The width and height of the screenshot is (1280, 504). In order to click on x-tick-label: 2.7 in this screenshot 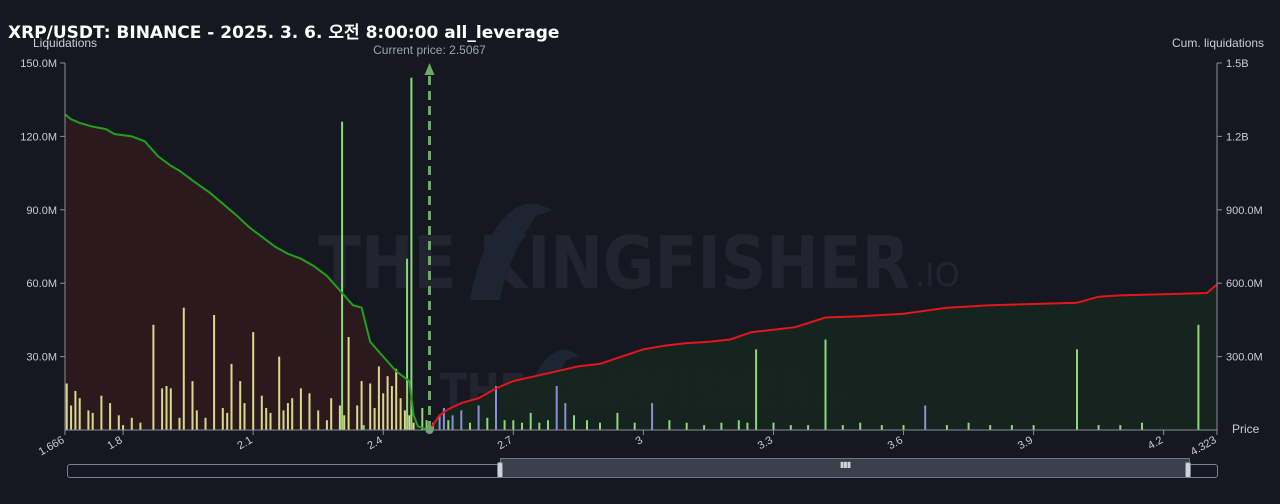, I will do `click(505, 443)`.